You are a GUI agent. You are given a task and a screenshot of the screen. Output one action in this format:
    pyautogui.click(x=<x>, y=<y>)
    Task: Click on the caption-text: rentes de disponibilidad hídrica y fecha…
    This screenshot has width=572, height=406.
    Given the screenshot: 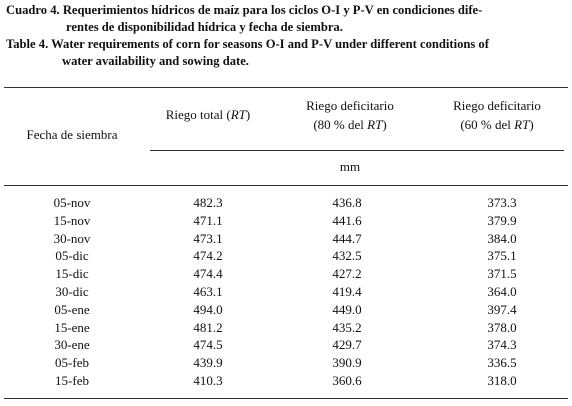 What is the action you would take?
    pyautogui.click(x=204, y=27)
    